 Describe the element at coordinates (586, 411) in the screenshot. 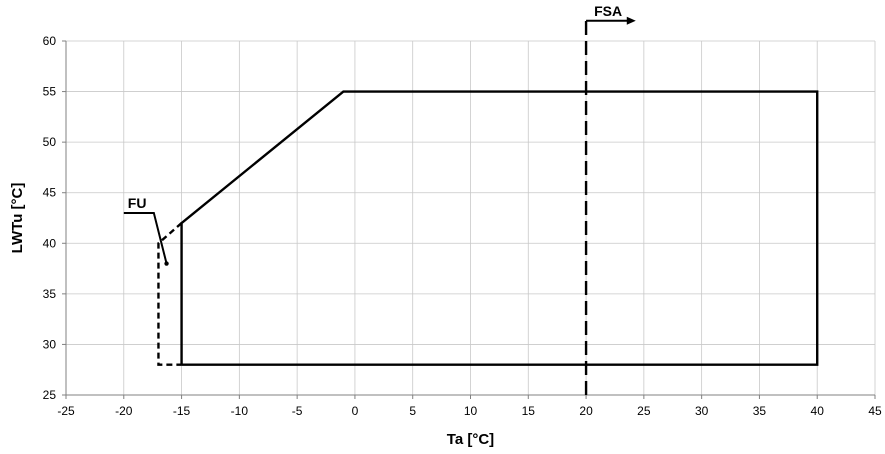

I see `x-tick-label: 20` at that location.